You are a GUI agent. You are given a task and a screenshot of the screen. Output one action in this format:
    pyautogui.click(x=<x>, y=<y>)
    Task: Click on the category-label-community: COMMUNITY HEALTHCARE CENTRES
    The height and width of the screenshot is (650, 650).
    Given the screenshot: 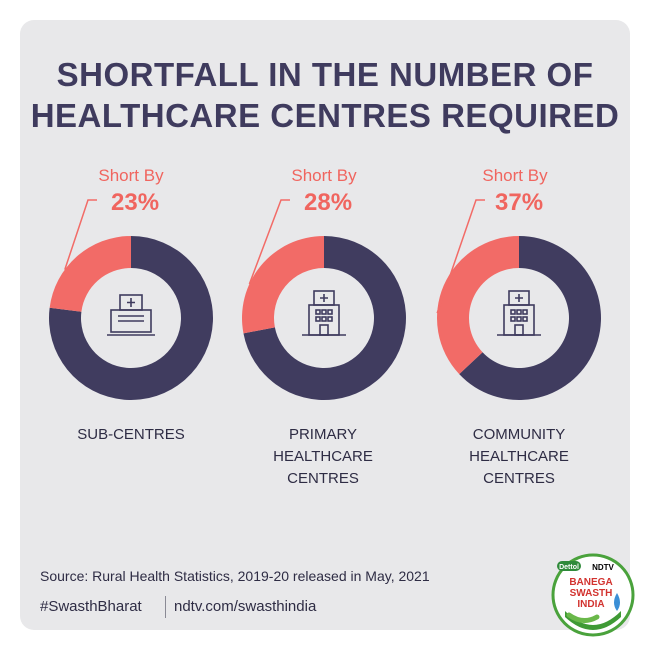 What is the action you would take?
    pyautogui.click(x=519, y=457)
    